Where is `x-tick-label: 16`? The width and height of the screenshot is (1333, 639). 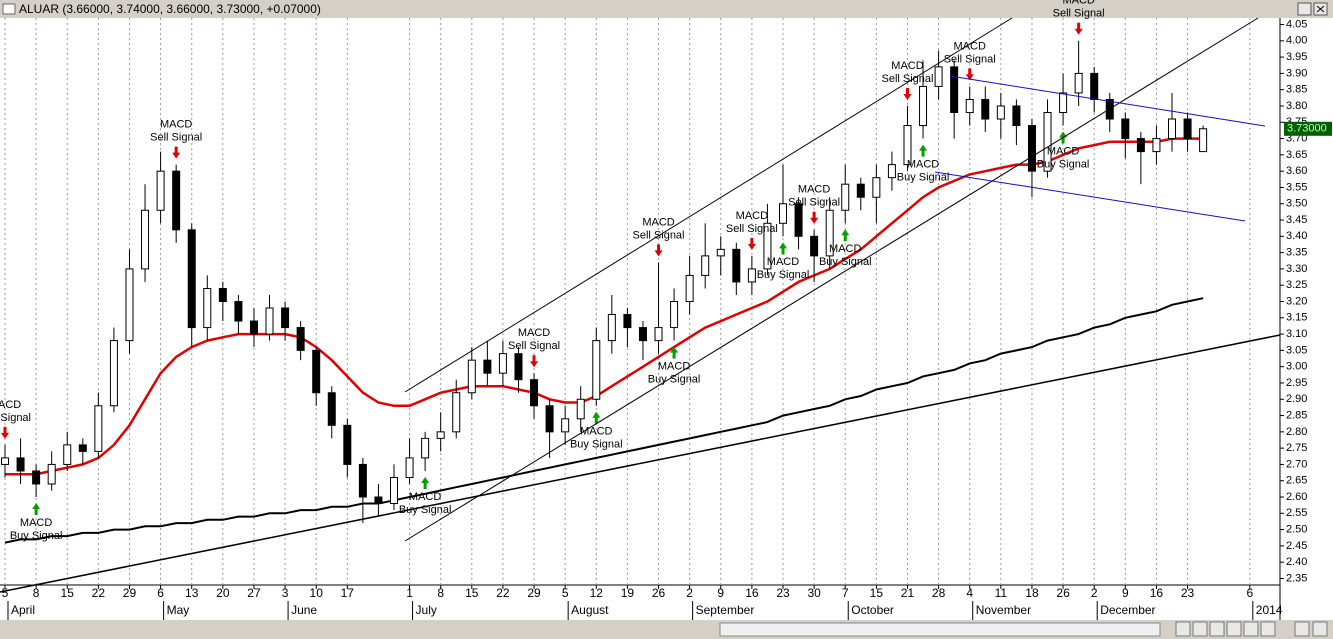
x-tick-label: 16 is located at coordinates (1157, 593).